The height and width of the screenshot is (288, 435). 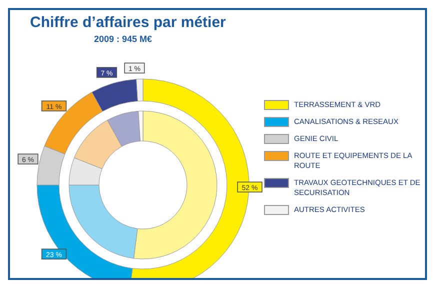 I want to click on chart-title: Chiffre d’affaires par métier, so click(x=128, y=22).